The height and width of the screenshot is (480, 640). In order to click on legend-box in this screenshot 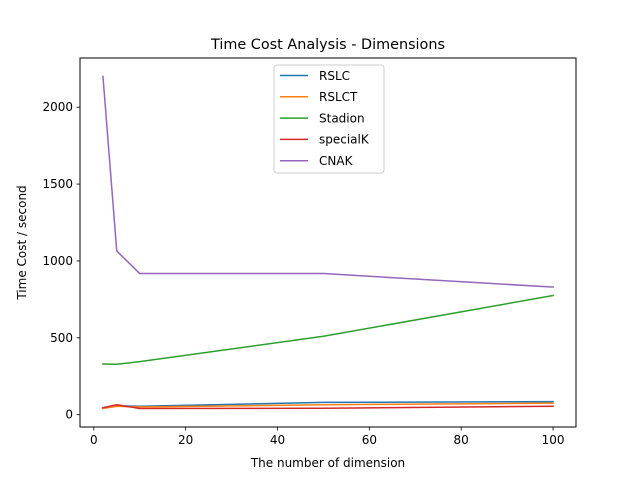, I will do `click(329, 119)`.